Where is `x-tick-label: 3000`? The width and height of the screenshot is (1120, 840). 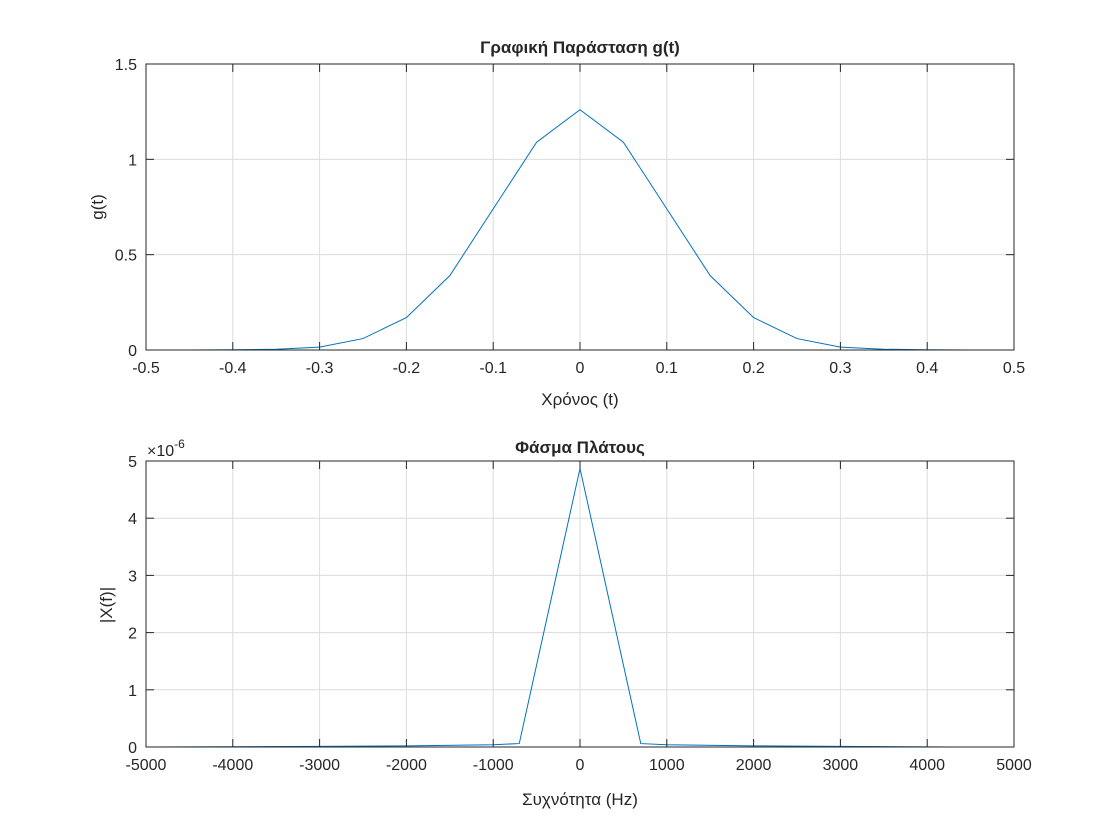
x-tick-label: 3000 is located at coordinates (841, 765).